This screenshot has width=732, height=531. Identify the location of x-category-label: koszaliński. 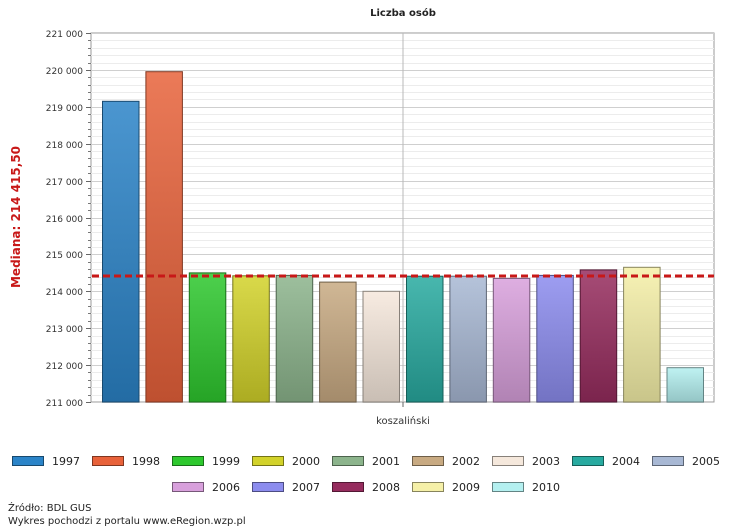
(403, 421).